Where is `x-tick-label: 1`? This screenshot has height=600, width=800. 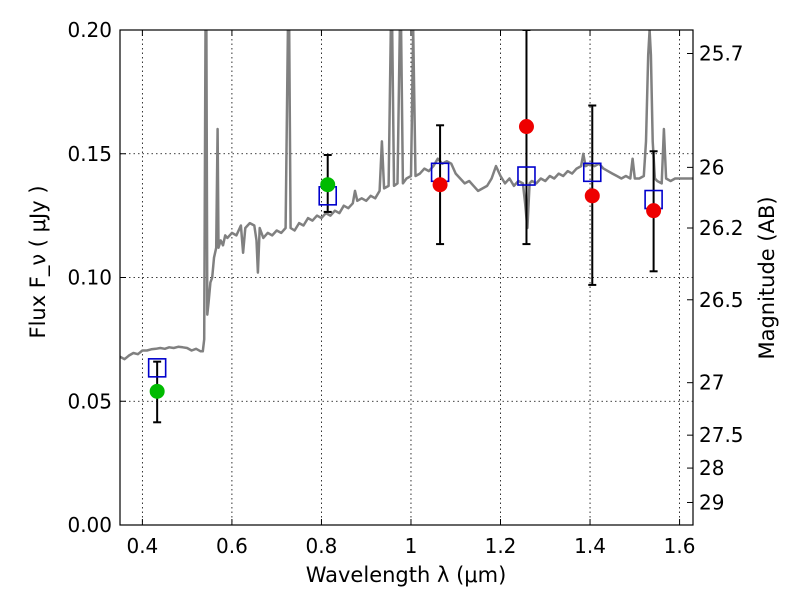
x-tick-label: 1 is located at coordinates (411, 546).